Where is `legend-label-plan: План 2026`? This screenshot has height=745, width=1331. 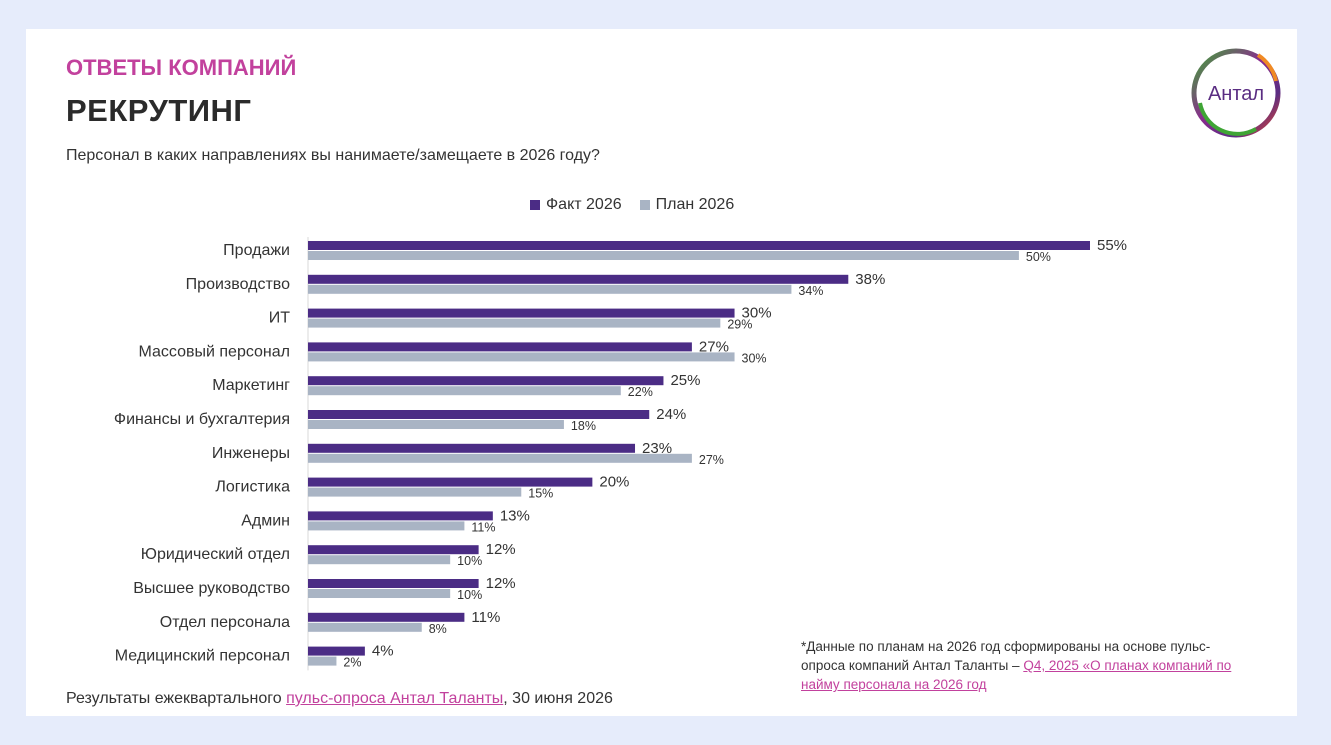 legend-label-plan: План 2026 is located at coordinates (695, 204).